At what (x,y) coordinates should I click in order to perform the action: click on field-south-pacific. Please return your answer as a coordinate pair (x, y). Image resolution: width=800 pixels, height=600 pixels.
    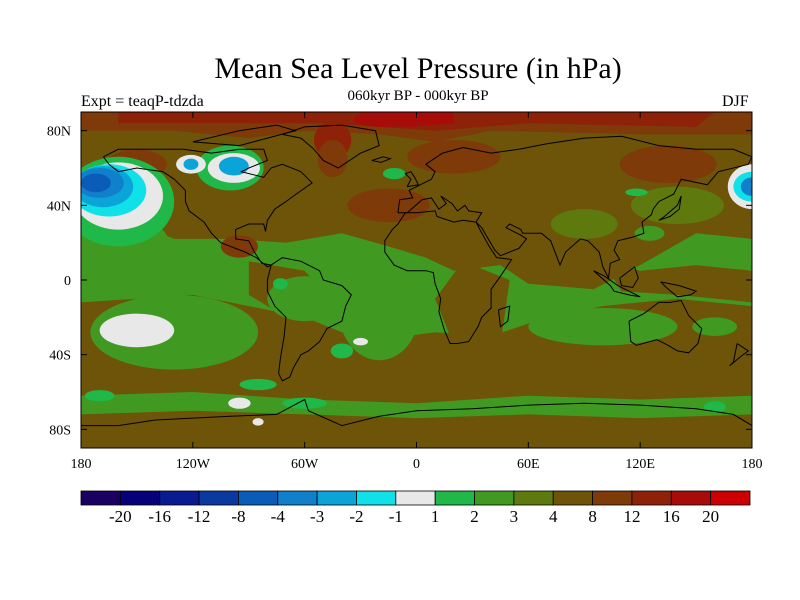
    Looking at the image, I should click on (174, 332).